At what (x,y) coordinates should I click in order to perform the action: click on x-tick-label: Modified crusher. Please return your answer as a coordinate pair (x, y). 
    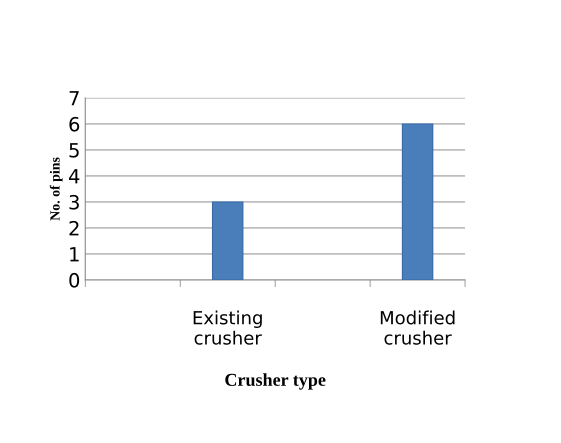
    Looking at the image, I should click on (417, 327).